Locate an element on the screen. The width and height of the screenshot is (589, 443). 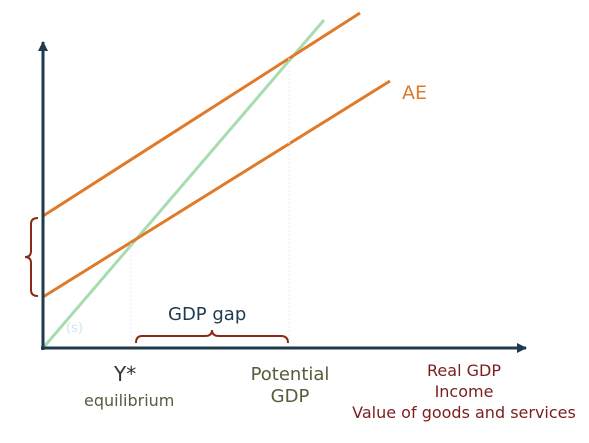
x-axis-label-line3: Value of goods and services is located at coordinates (464, 412).